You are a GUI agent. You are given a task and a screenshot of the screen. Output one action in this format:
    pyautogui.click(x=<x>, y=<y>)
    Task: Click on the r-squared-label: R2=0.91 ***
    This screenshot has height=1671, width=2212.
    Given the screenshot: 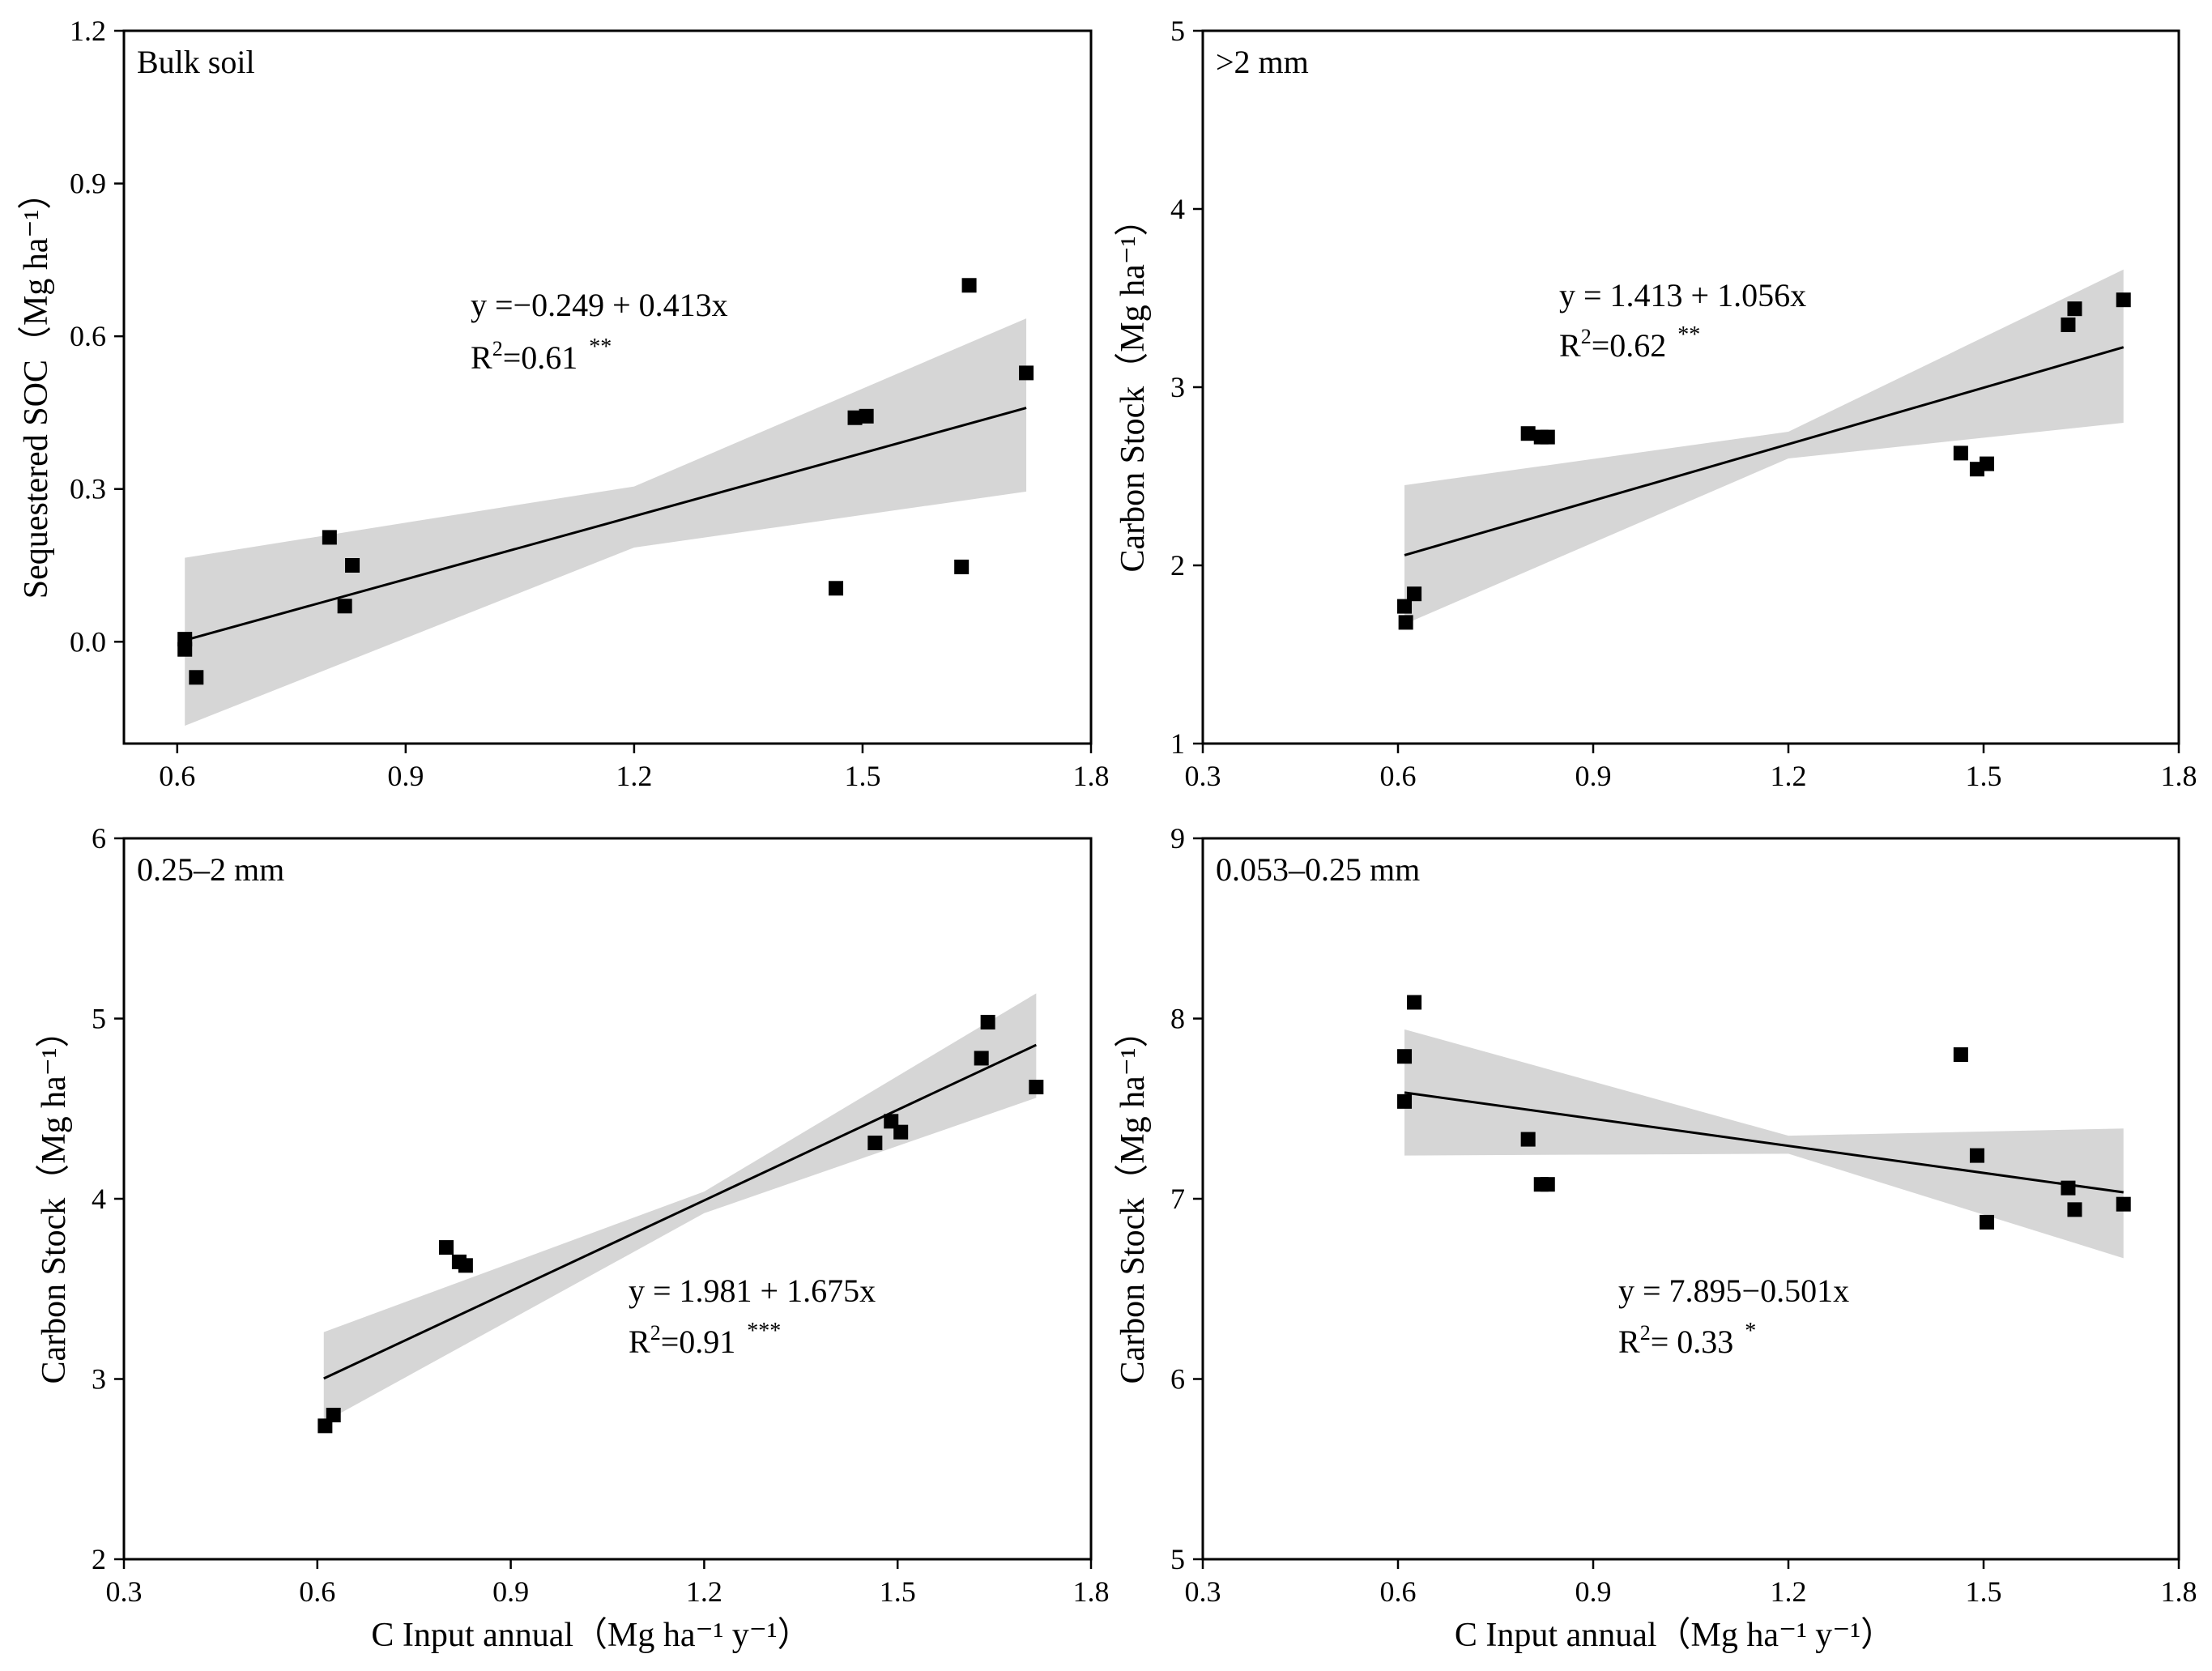 What is the action you would take?
    pyautogui.click(x=705, y=1339)
    